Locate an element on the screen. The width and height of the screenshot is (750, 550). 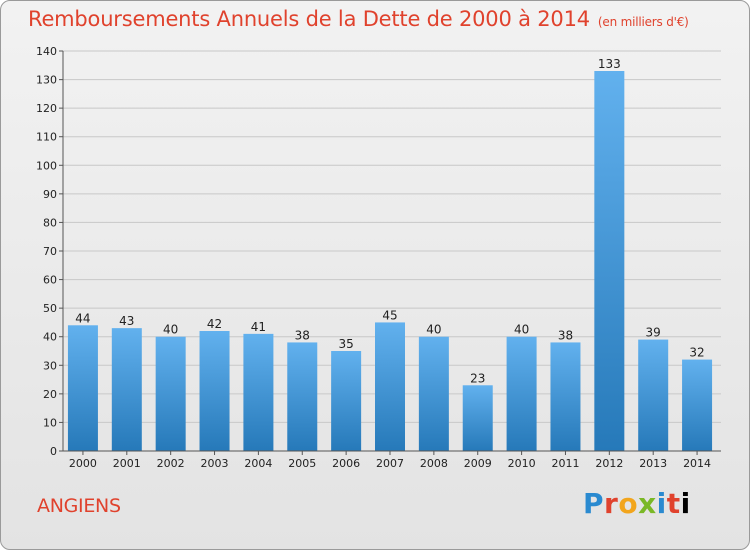
bar-2008 is located at coordinates (433, 393).